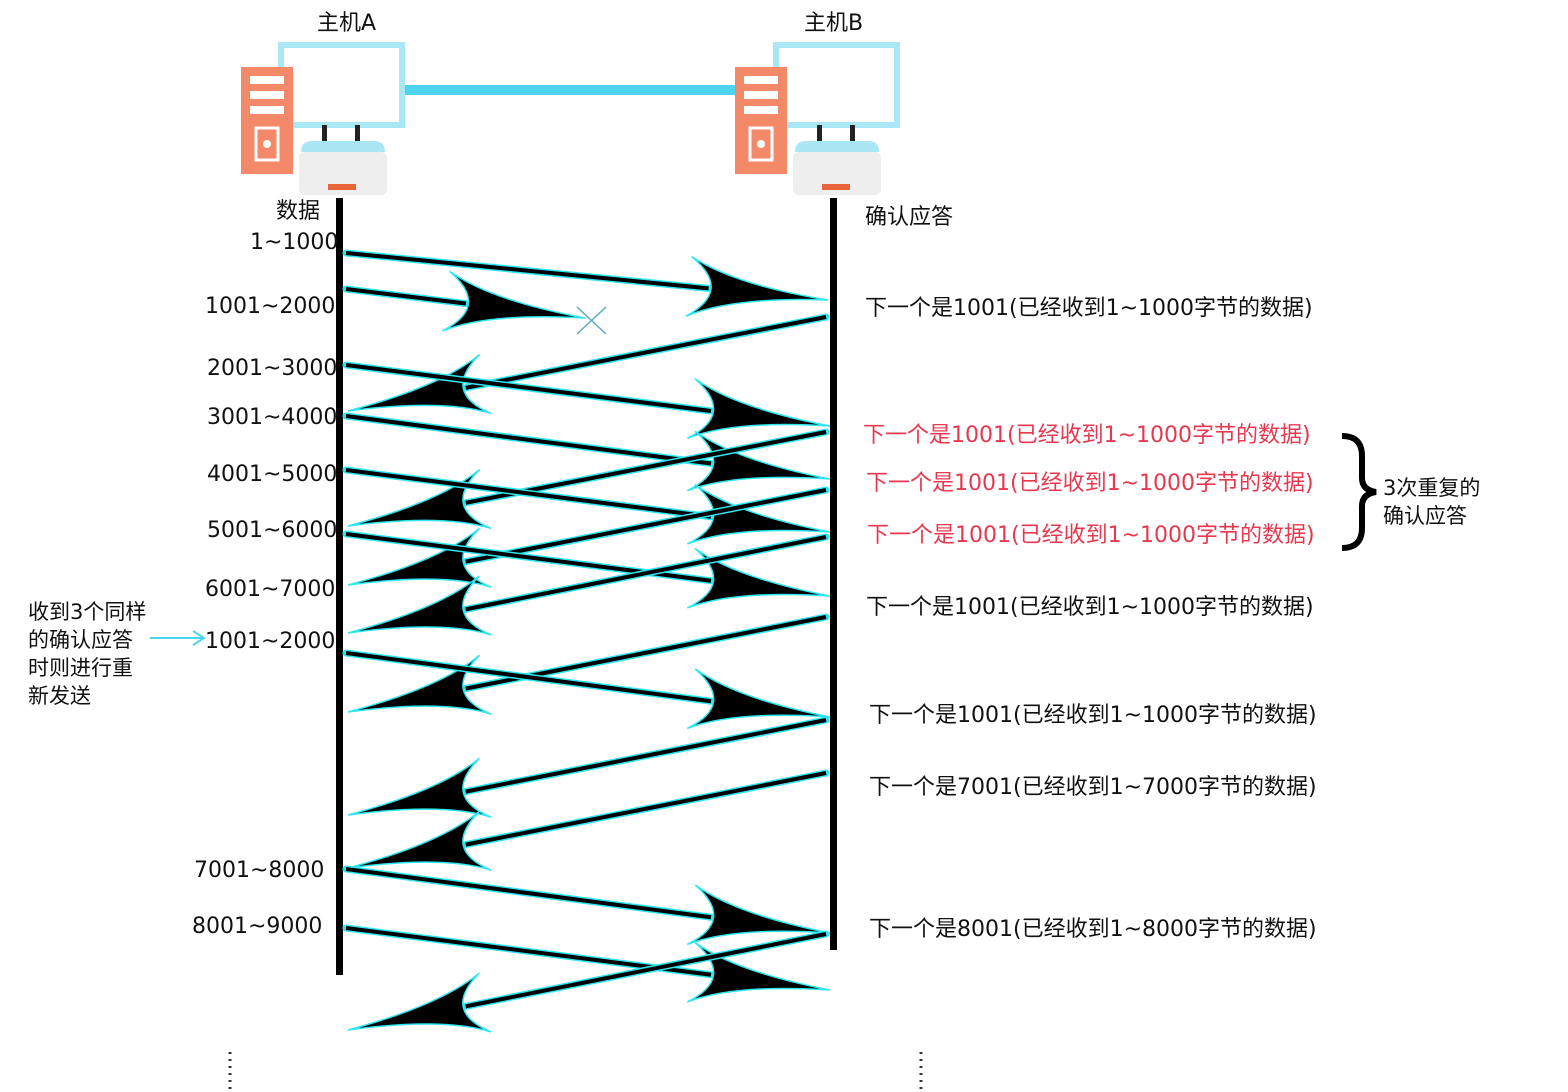 This screenshot has width=1568, height=1092. I want to click on ack-label: 下一个是8001(已经收到1~8000字节的数据), so click(1093, 929).